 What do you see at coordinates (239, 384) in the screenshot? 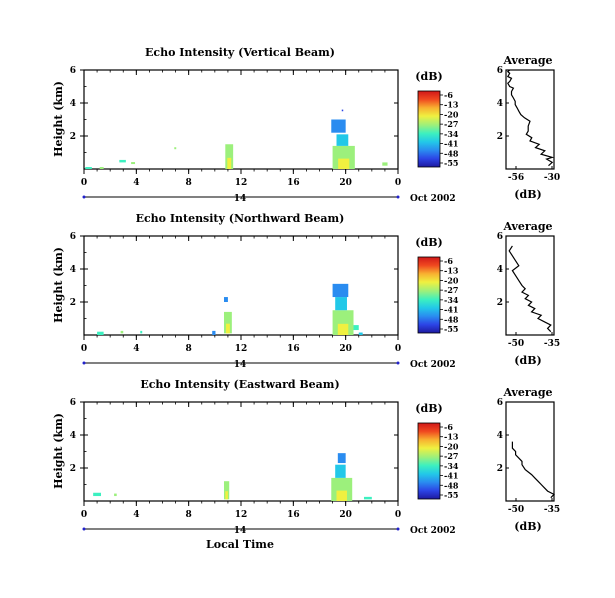
I see `panel-title: Echo Intensity (Eastward Beam)` at bounding box center [239, 384].